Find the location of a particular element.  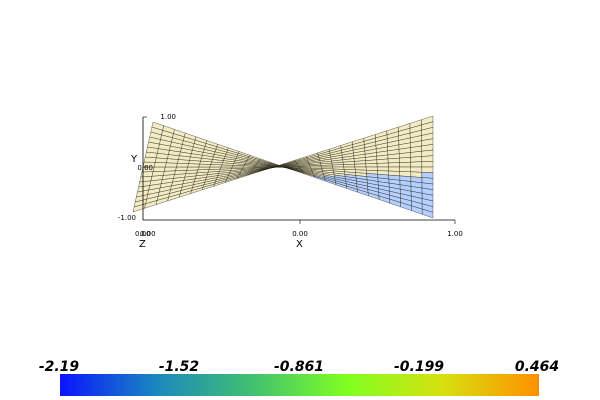

x-tick-label-mid: 0.00 is located at coordinates (300, 234).